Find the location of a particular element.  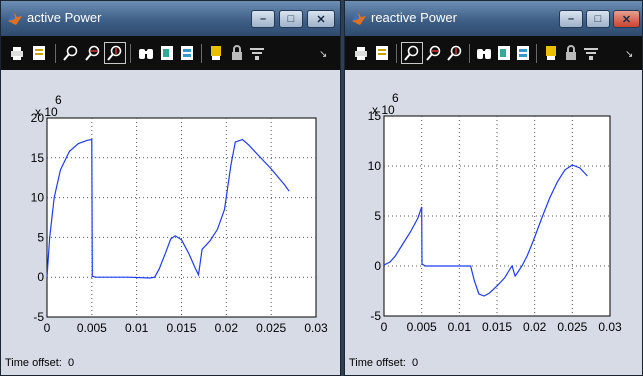

window-title: active Power is located at coordinates (64, 17).